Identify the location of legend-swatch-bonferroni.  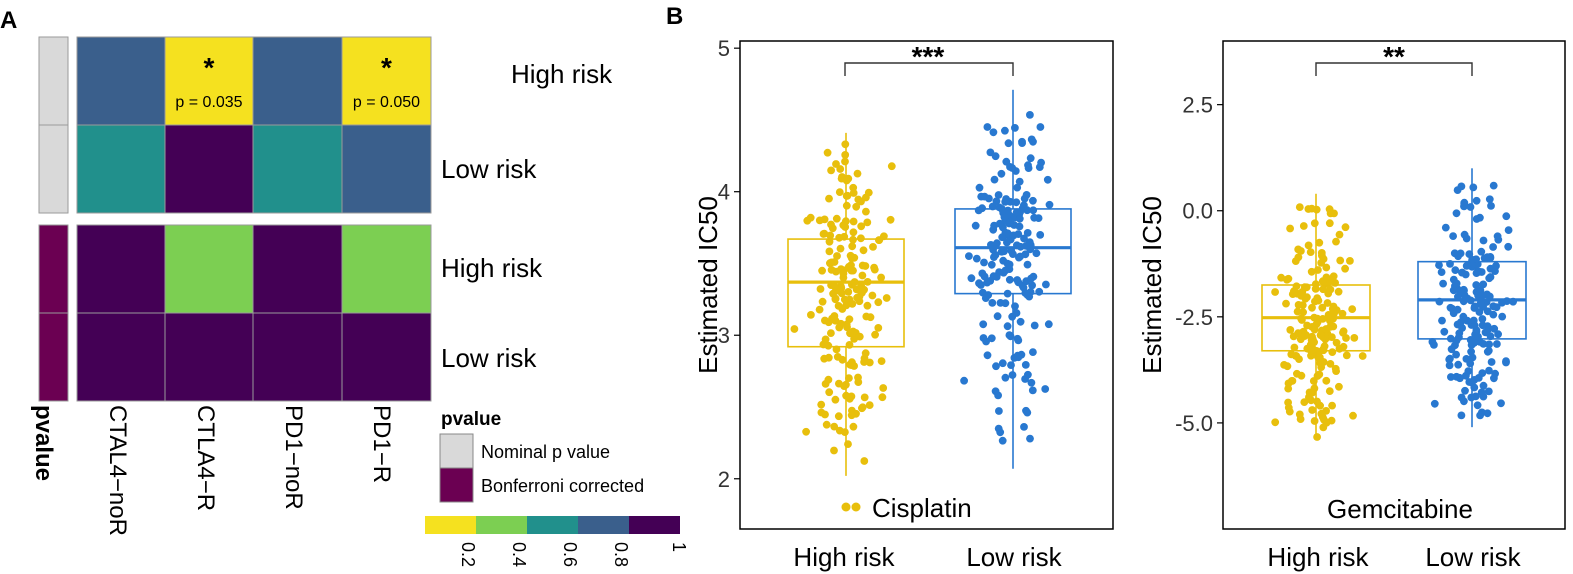
(456, 485).